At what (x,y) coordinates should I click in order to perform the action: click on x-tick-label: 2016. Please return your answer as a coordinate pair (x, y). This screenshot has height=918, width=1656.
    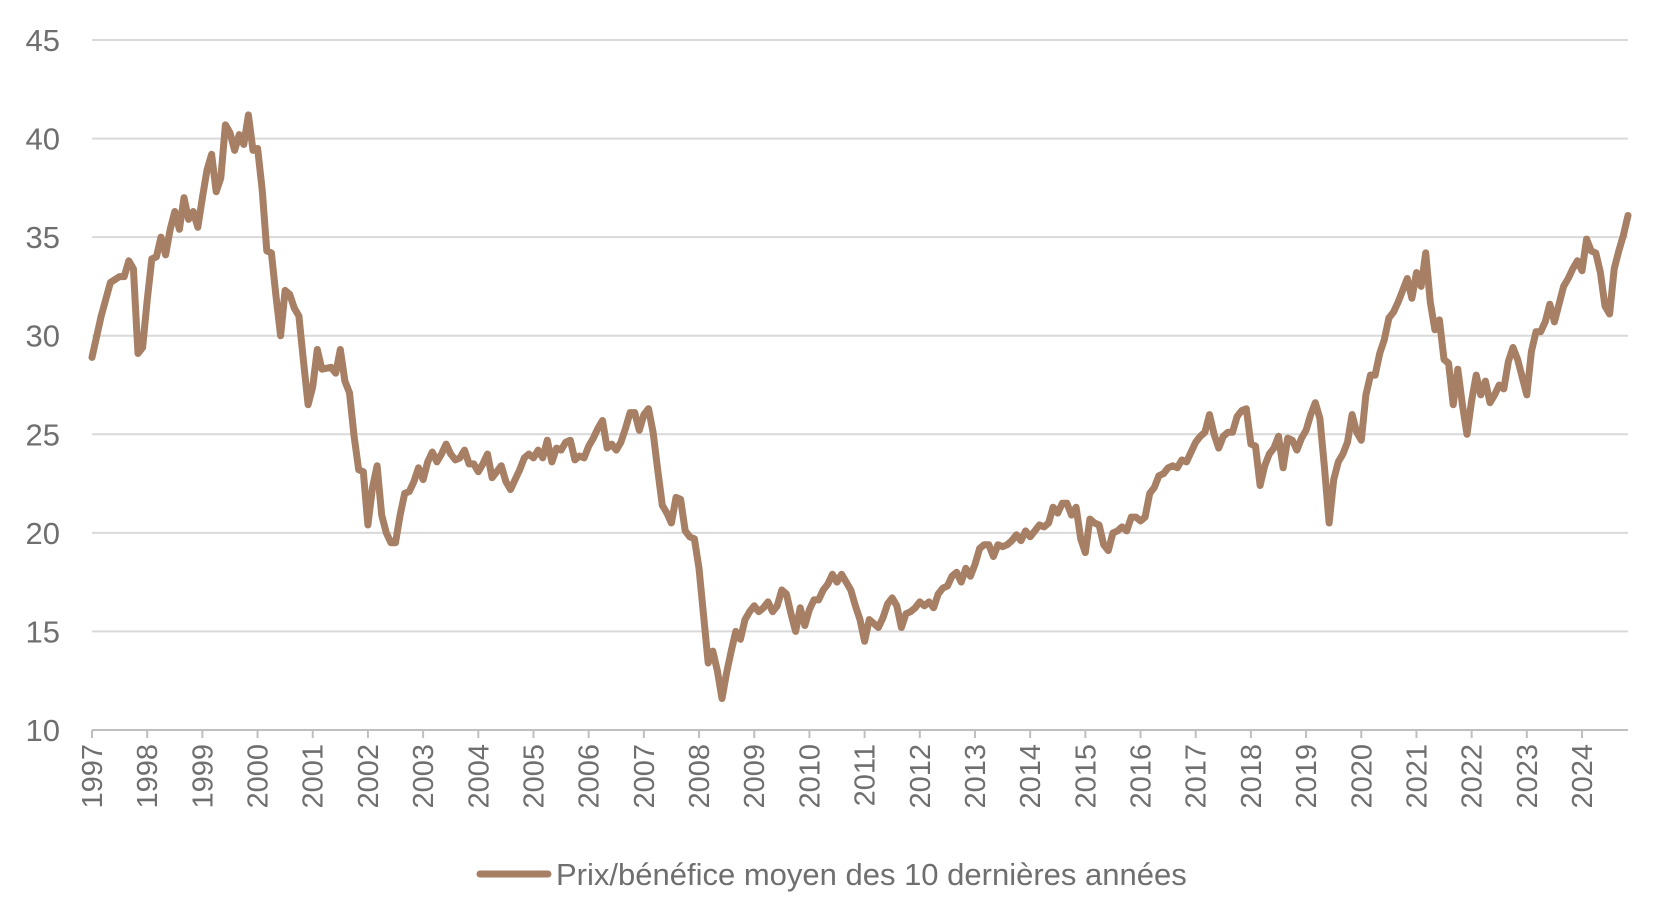
    Looking at the image, I should click on (1142, 776).